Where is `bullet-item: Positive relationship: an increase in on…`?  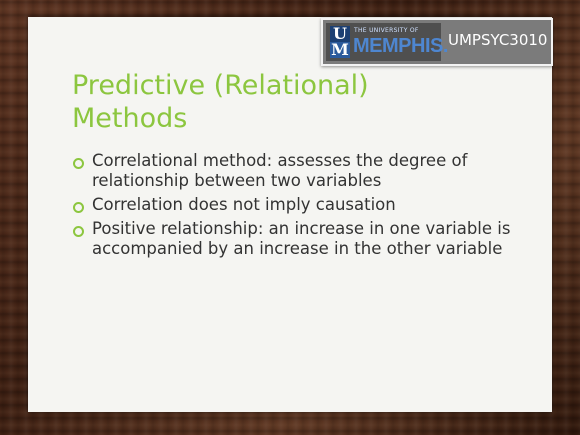
bullet-item: Positive relationship: an increase in on… is located at coordinates (292, 239).